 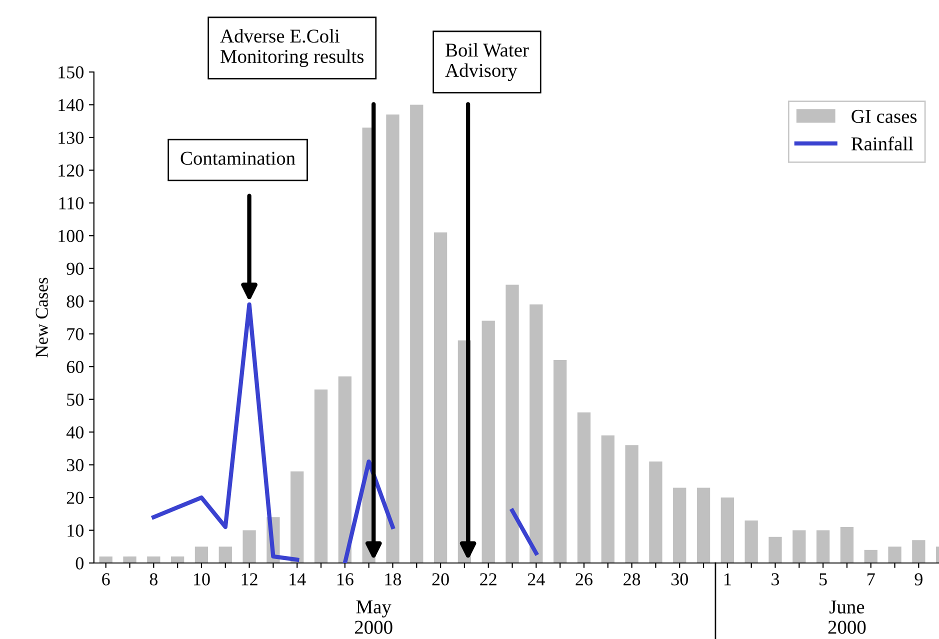 What do you see at coordinates (238, 158) in the screenshot?
I see `annotation: Contamination` at bounding box center [238, 158].